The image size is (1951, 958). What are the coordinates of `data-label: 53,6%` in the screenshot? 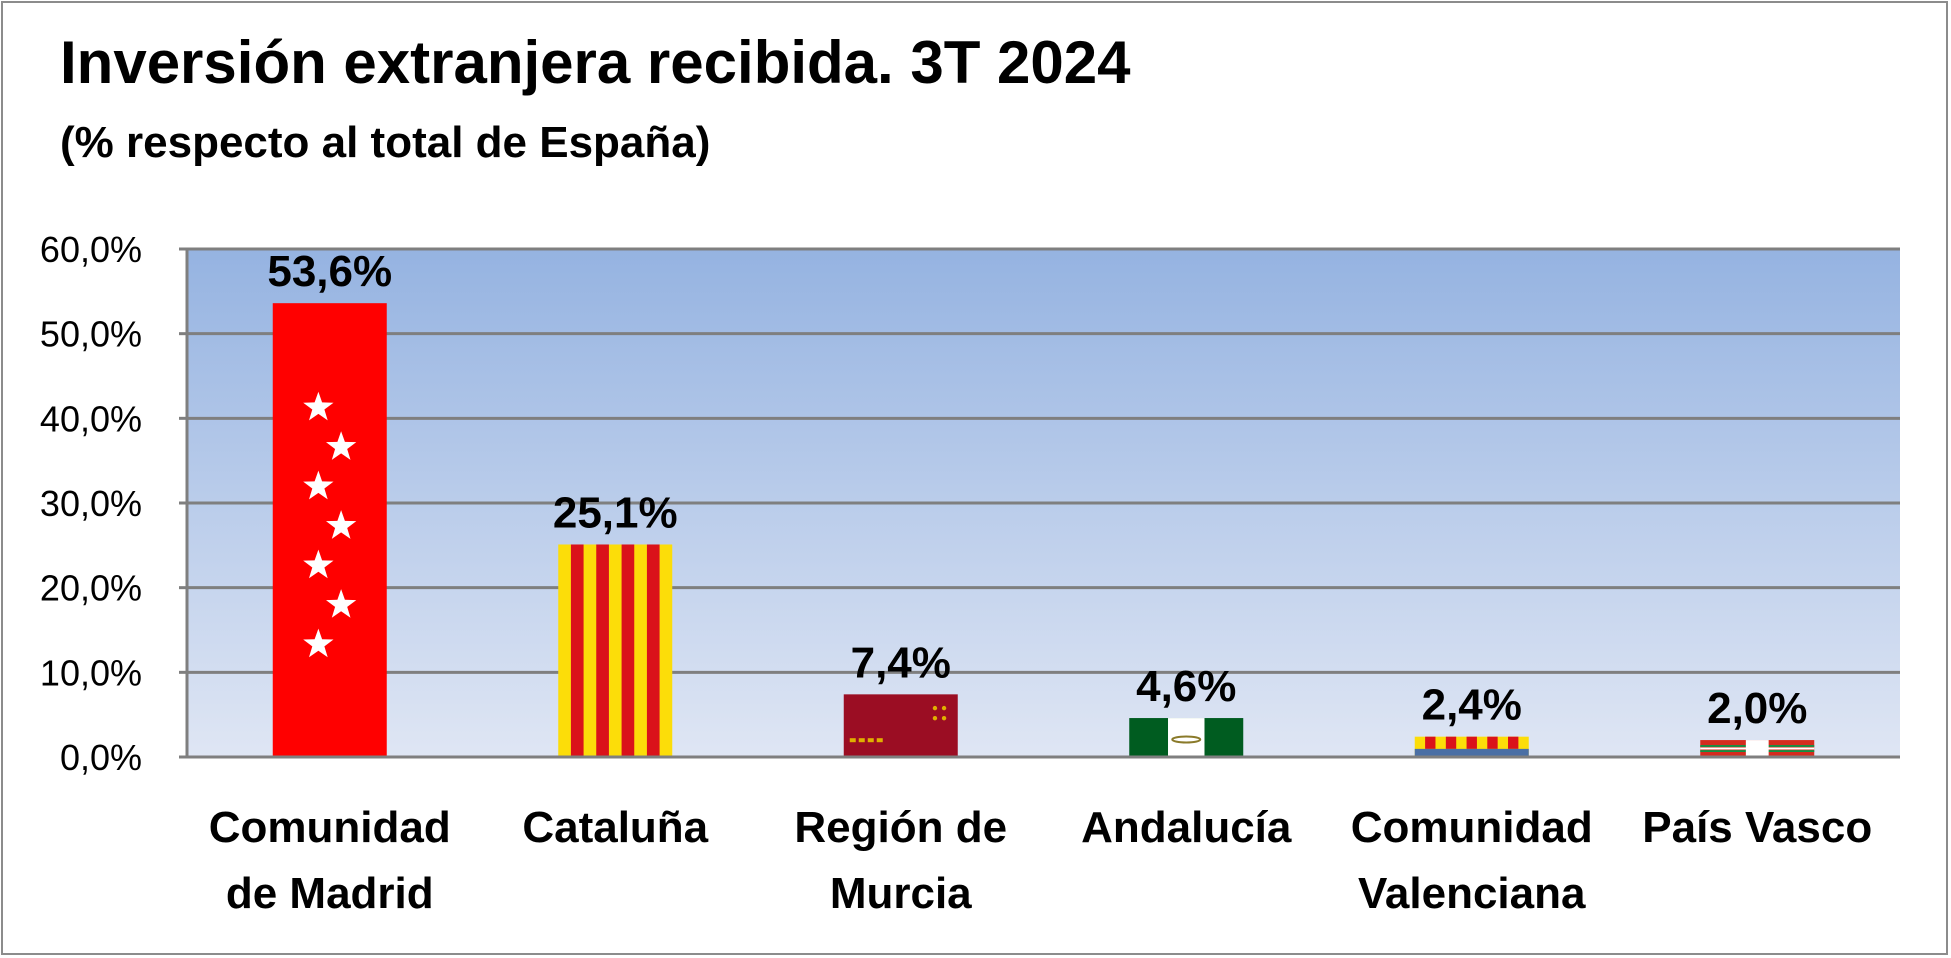 It's located at (329, 271).